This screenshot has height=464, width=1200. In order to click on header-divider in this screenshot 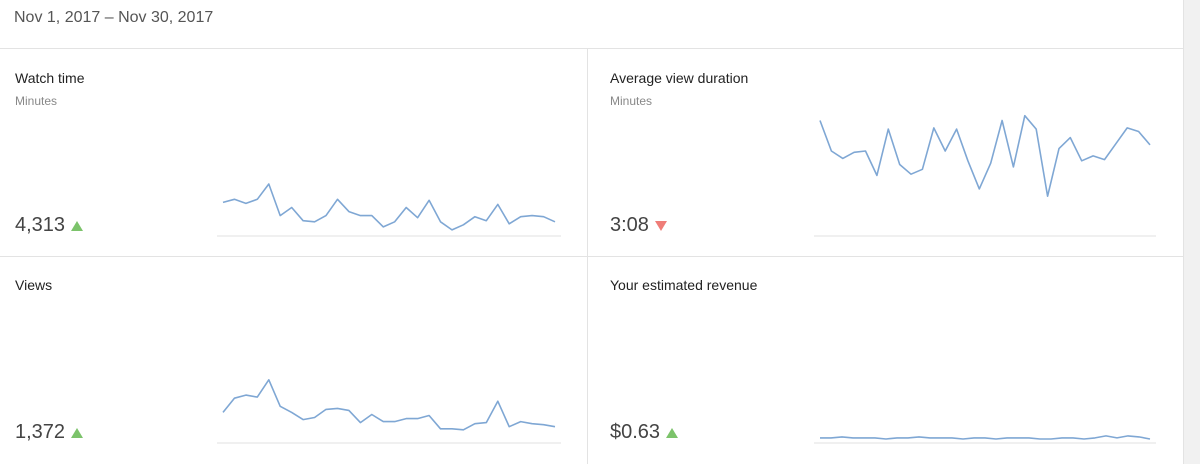, I will do `click(591, 48)`.